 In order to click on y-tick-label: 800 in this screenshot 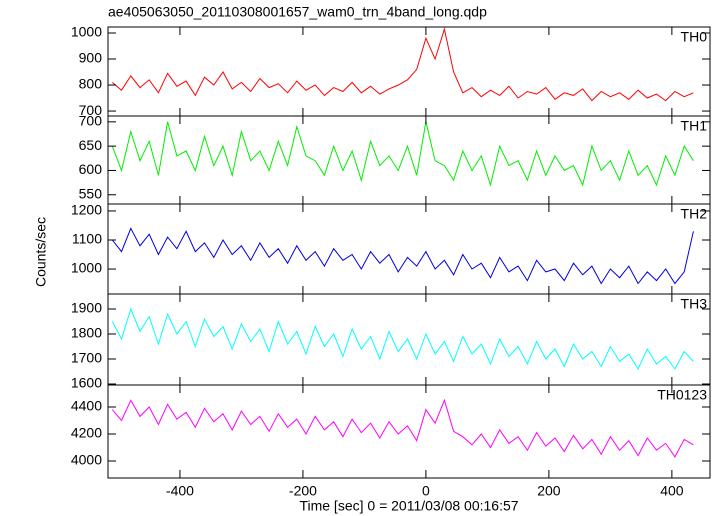, I will do `click(91, 84)`.